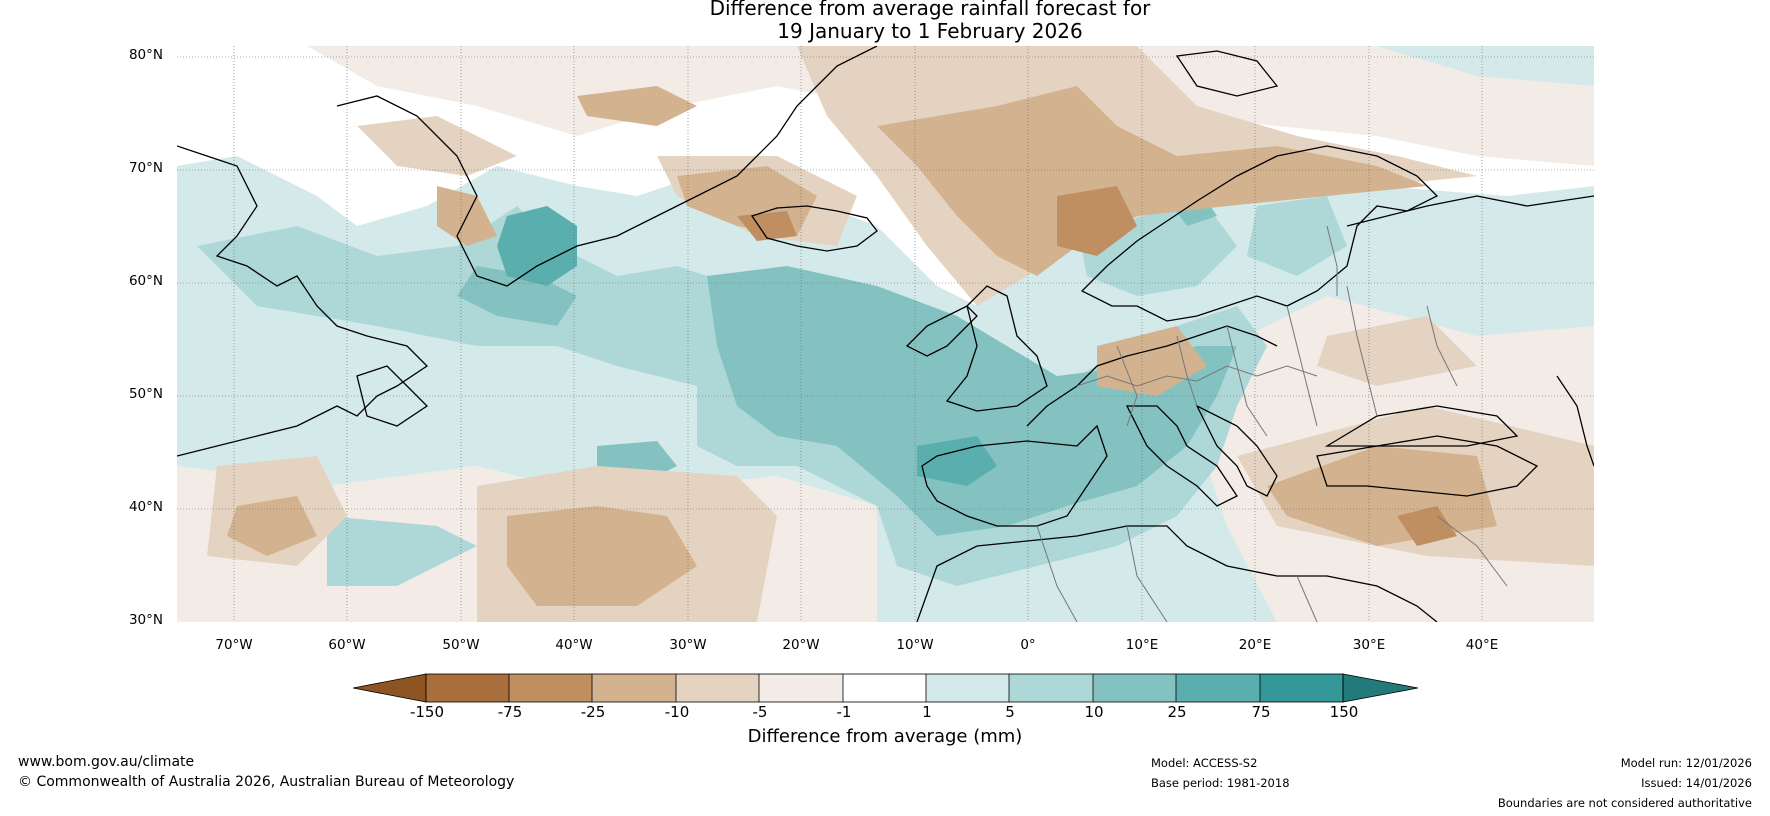  I want to click on lon-label-60w: 60°W, so click(347, 645).